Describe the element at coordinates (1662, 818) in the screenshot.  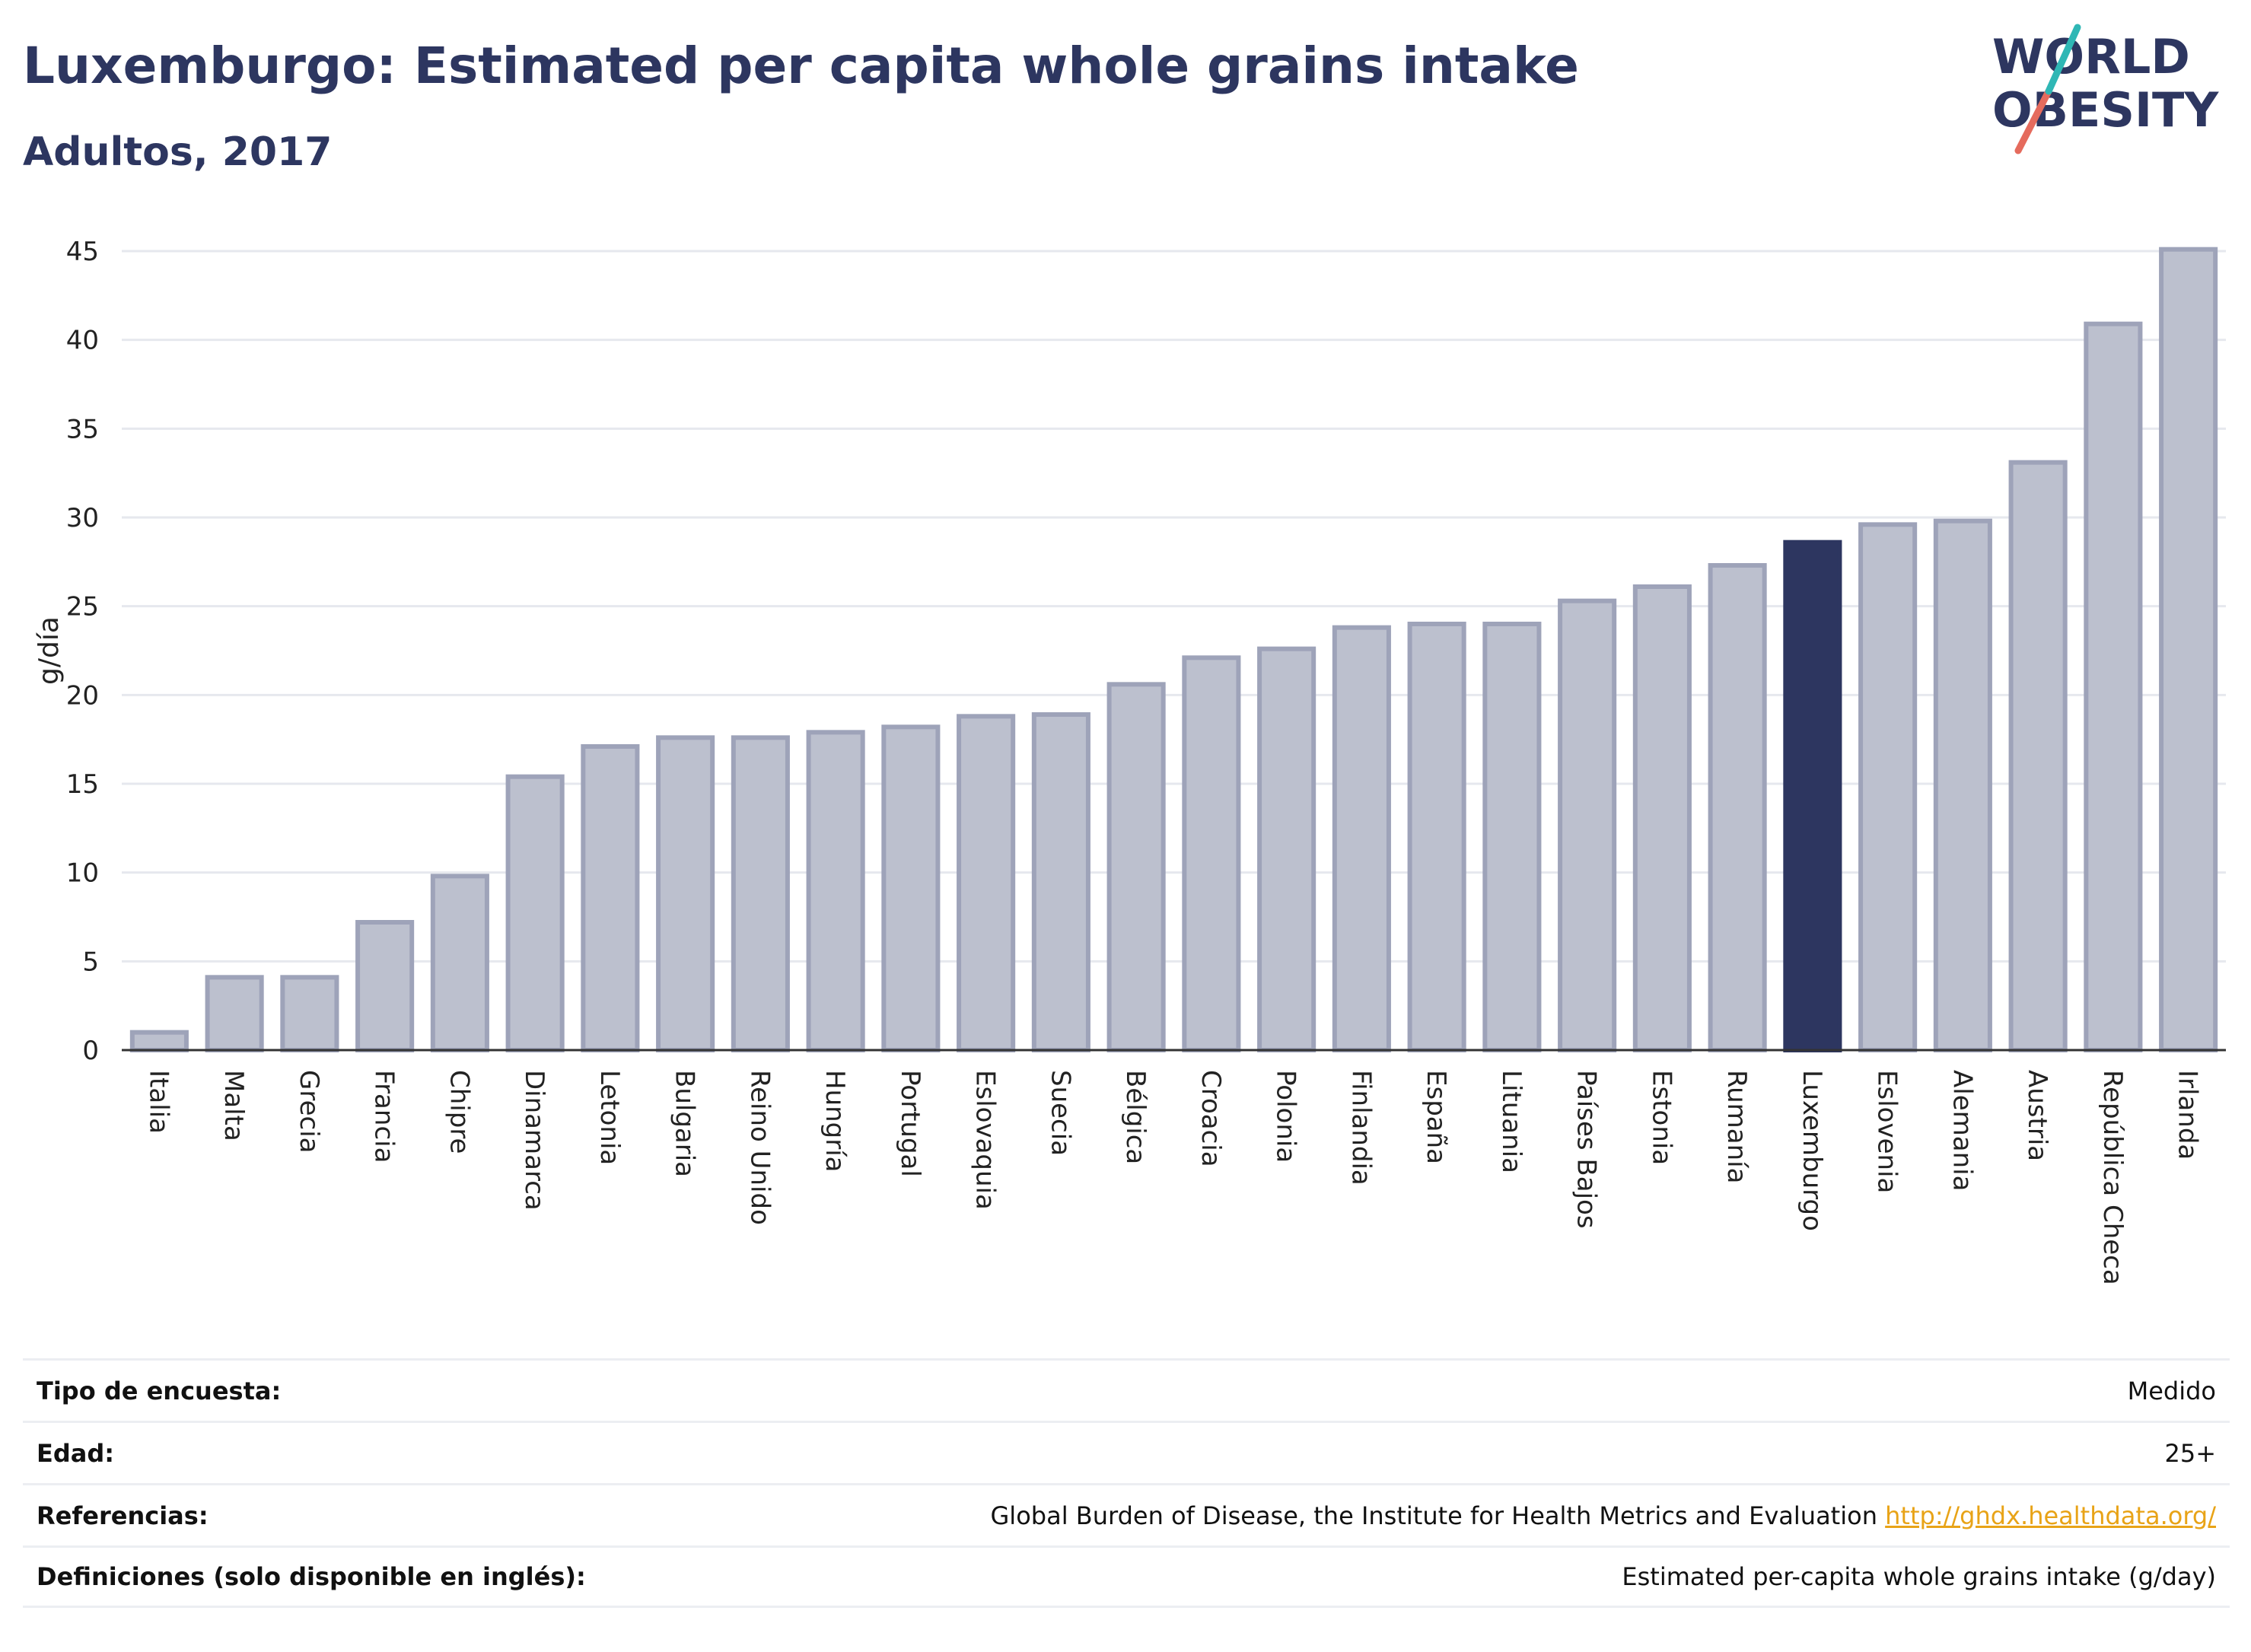
I see `bar-estonia` at that location.